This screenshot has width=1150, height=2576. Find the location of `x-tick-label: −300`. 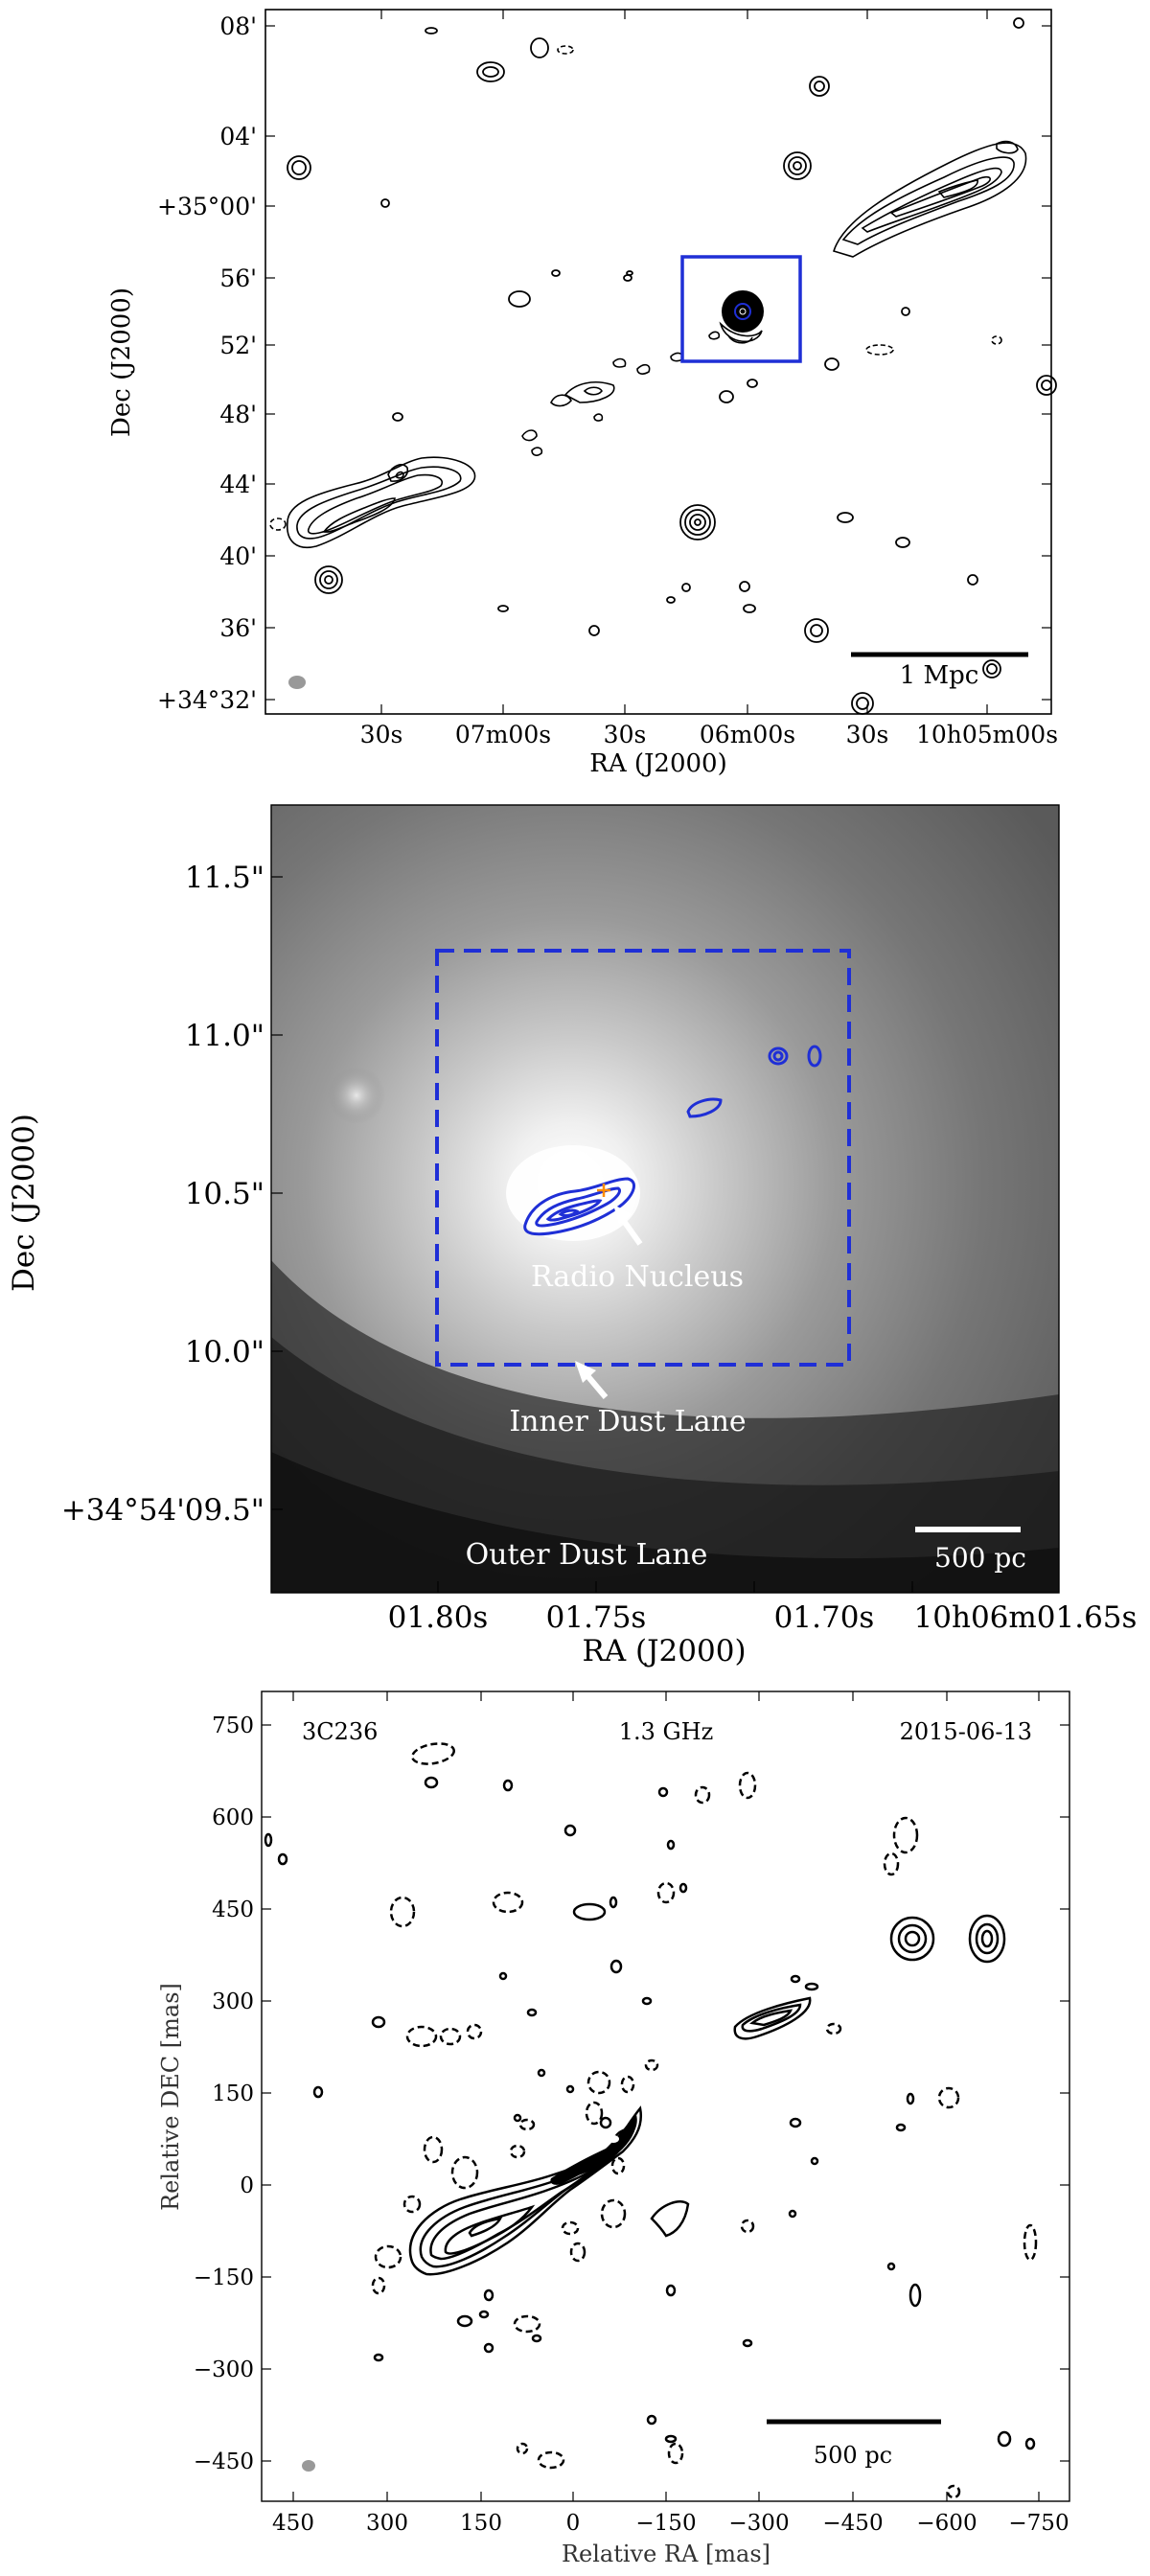

x-tick-label: −300 is located at coordinates (759, 2523).